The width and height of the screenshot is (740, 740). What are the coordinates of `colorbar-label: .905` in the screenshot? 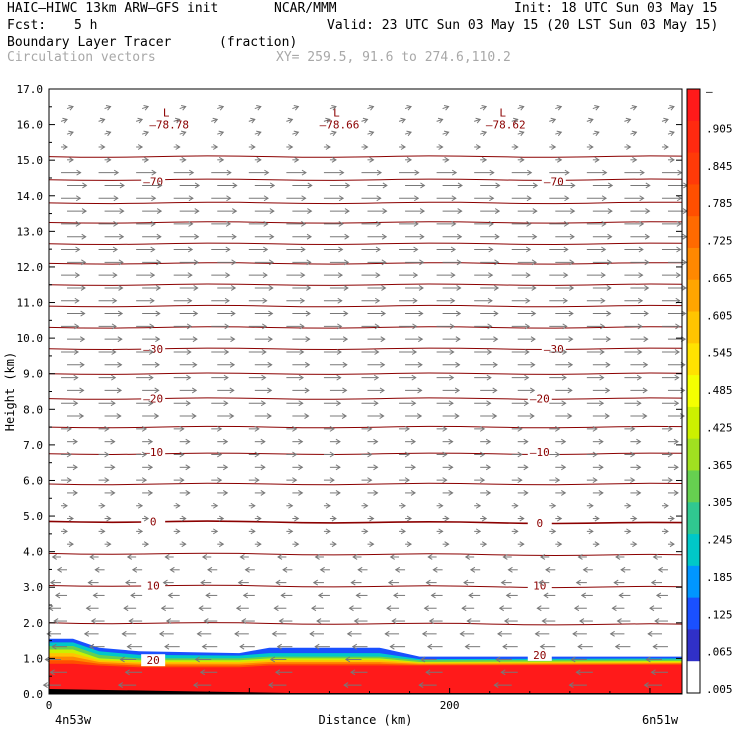 It's located at (719, 128).